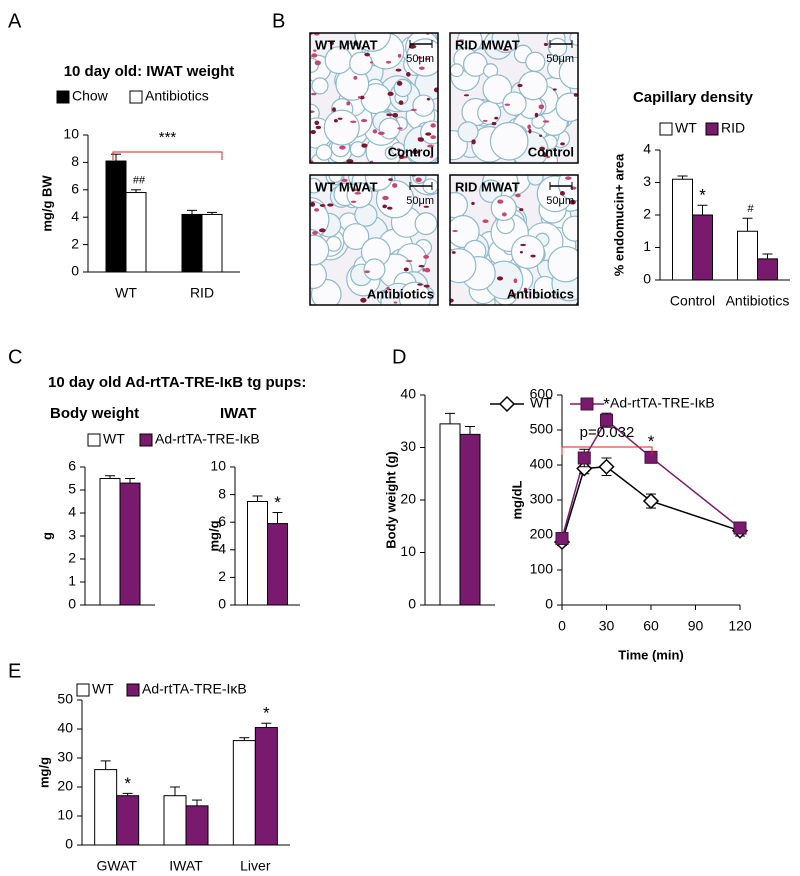  I want to click on y-tick-label: 8, so click(222, 493).